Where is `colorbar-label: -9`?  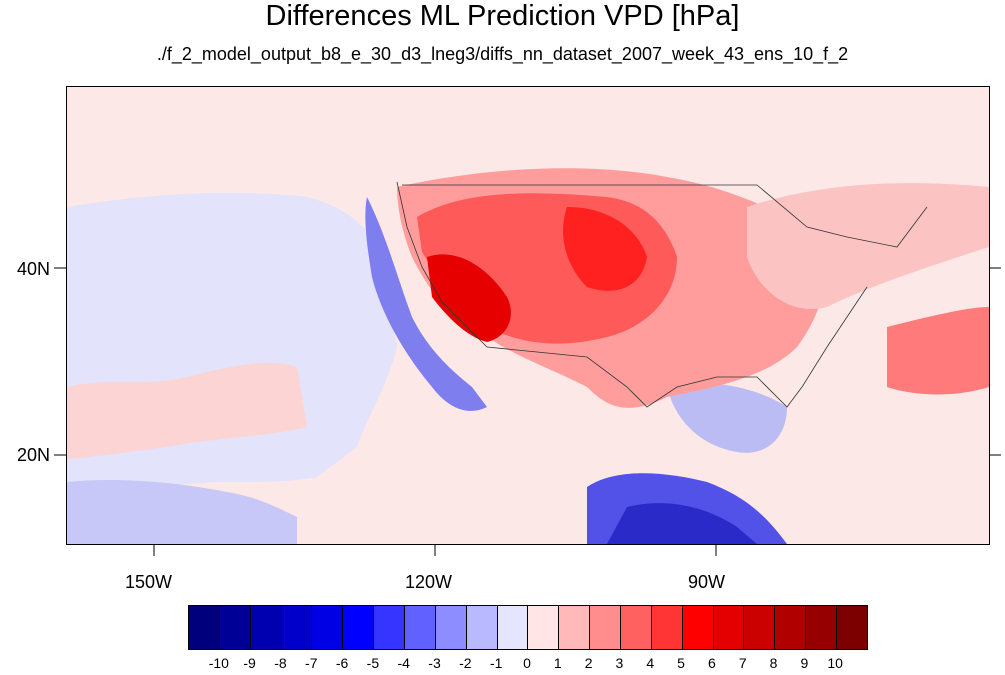 colorbar-label: -9 is located at coordinates (249, 663).